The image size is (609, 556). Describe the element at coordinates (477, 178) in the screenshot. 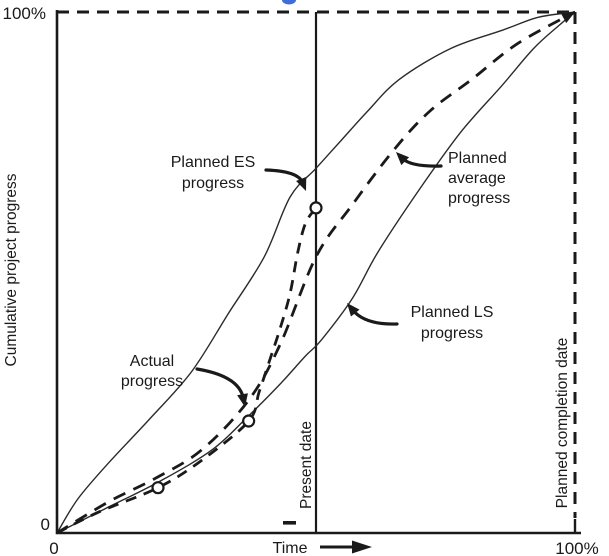

I see `annotation-label-planned-average-progress: average` at that location.